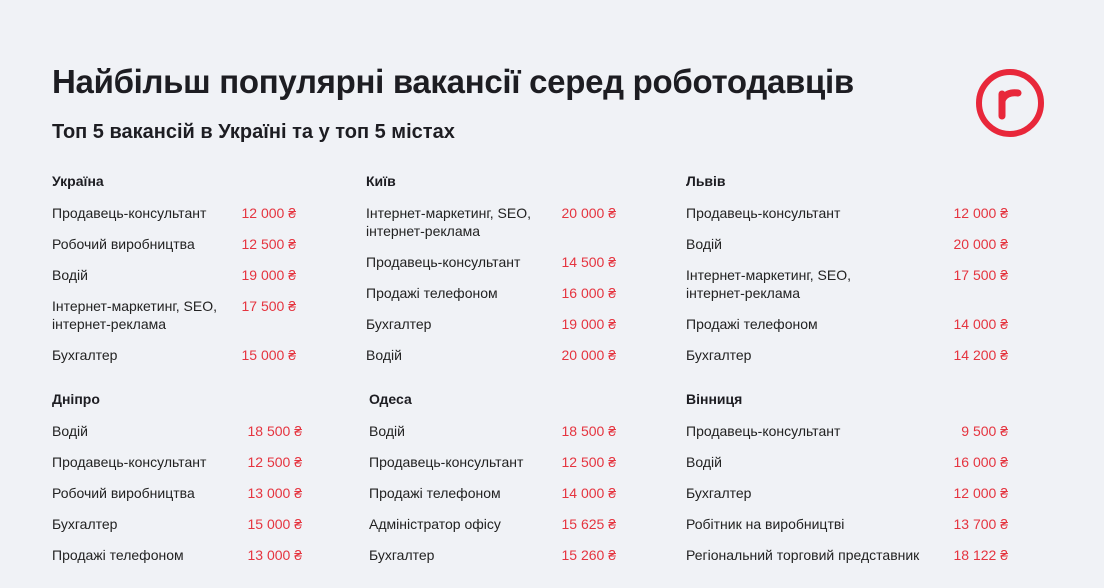  What do you see at coordinates (981, 524) in the screenshot?
I see `salary-value: 13 700 ₴` at bounding box center [981, 524].